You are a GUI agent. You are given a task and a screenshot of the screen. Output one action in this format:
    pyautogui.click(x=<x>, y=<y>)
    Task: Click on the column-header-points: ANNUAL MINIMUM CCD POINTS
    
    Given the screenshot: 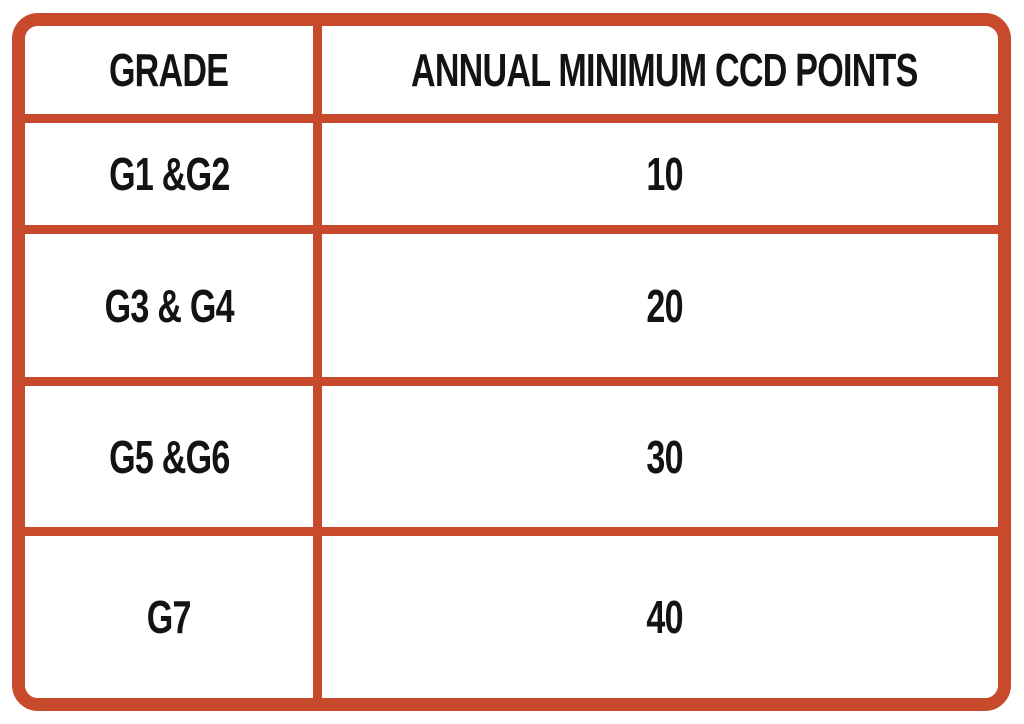 What is the action you would take?
    pyautogui.click(x=664, y=70)
    